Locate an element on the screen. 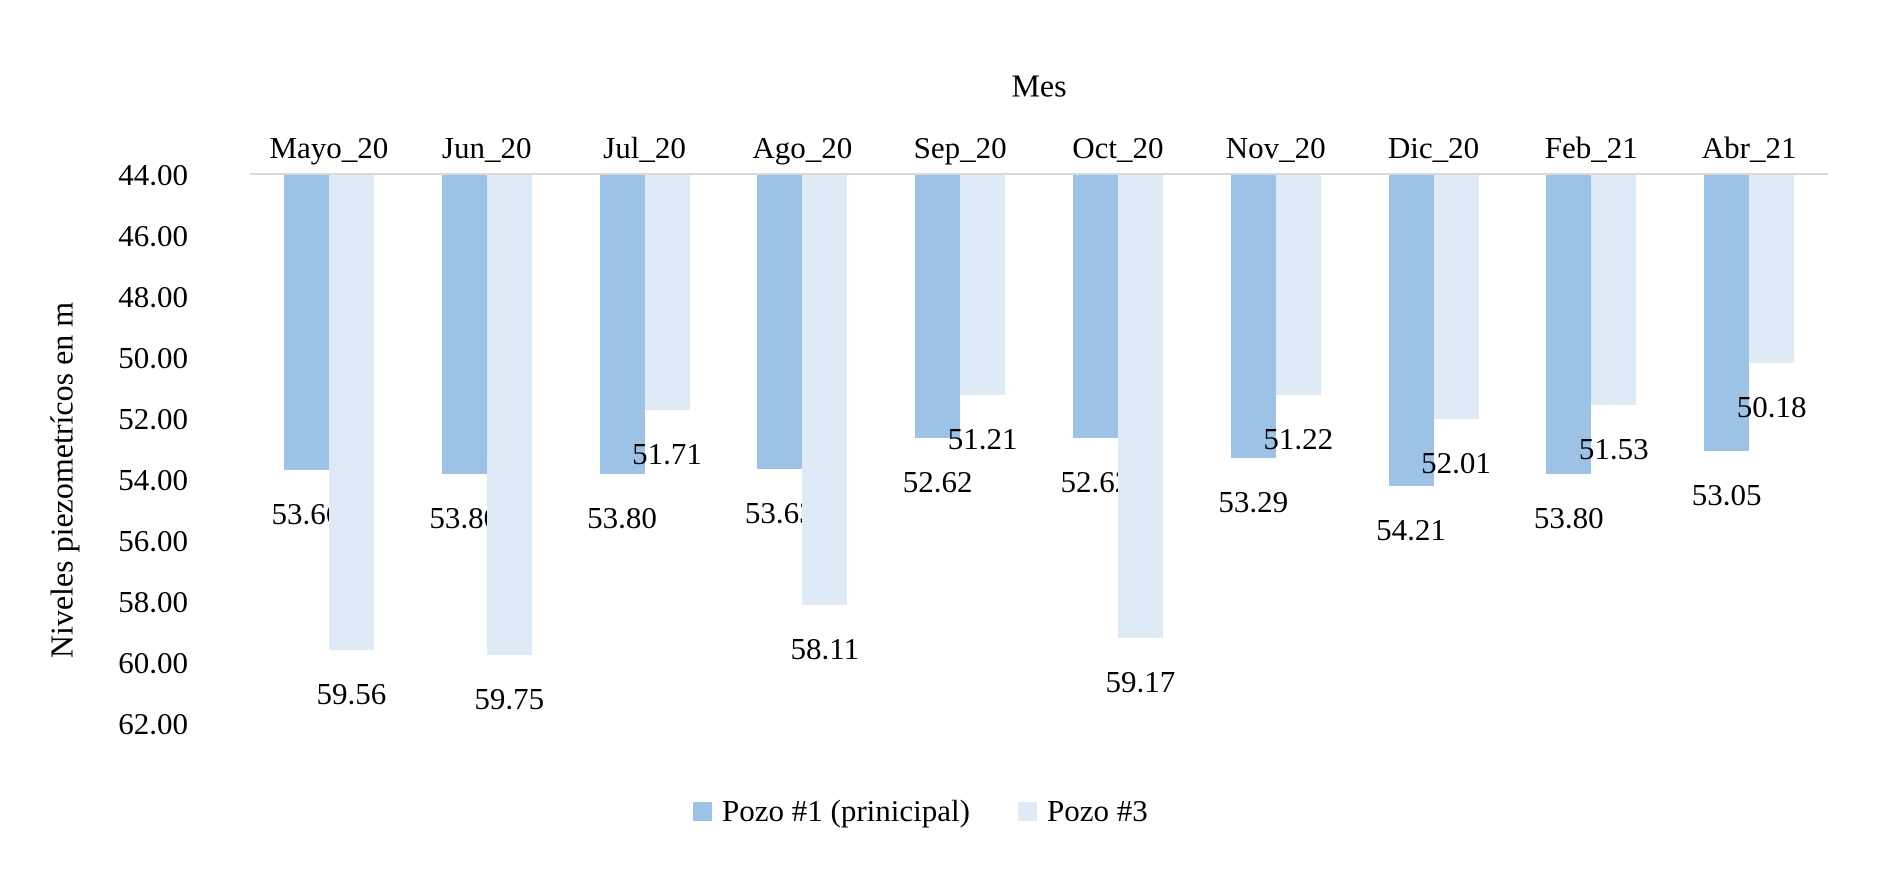 The height and width of the screenshot is (871, 1879). legend-swatch-pozo3 is located at coordinates (1027, 811).